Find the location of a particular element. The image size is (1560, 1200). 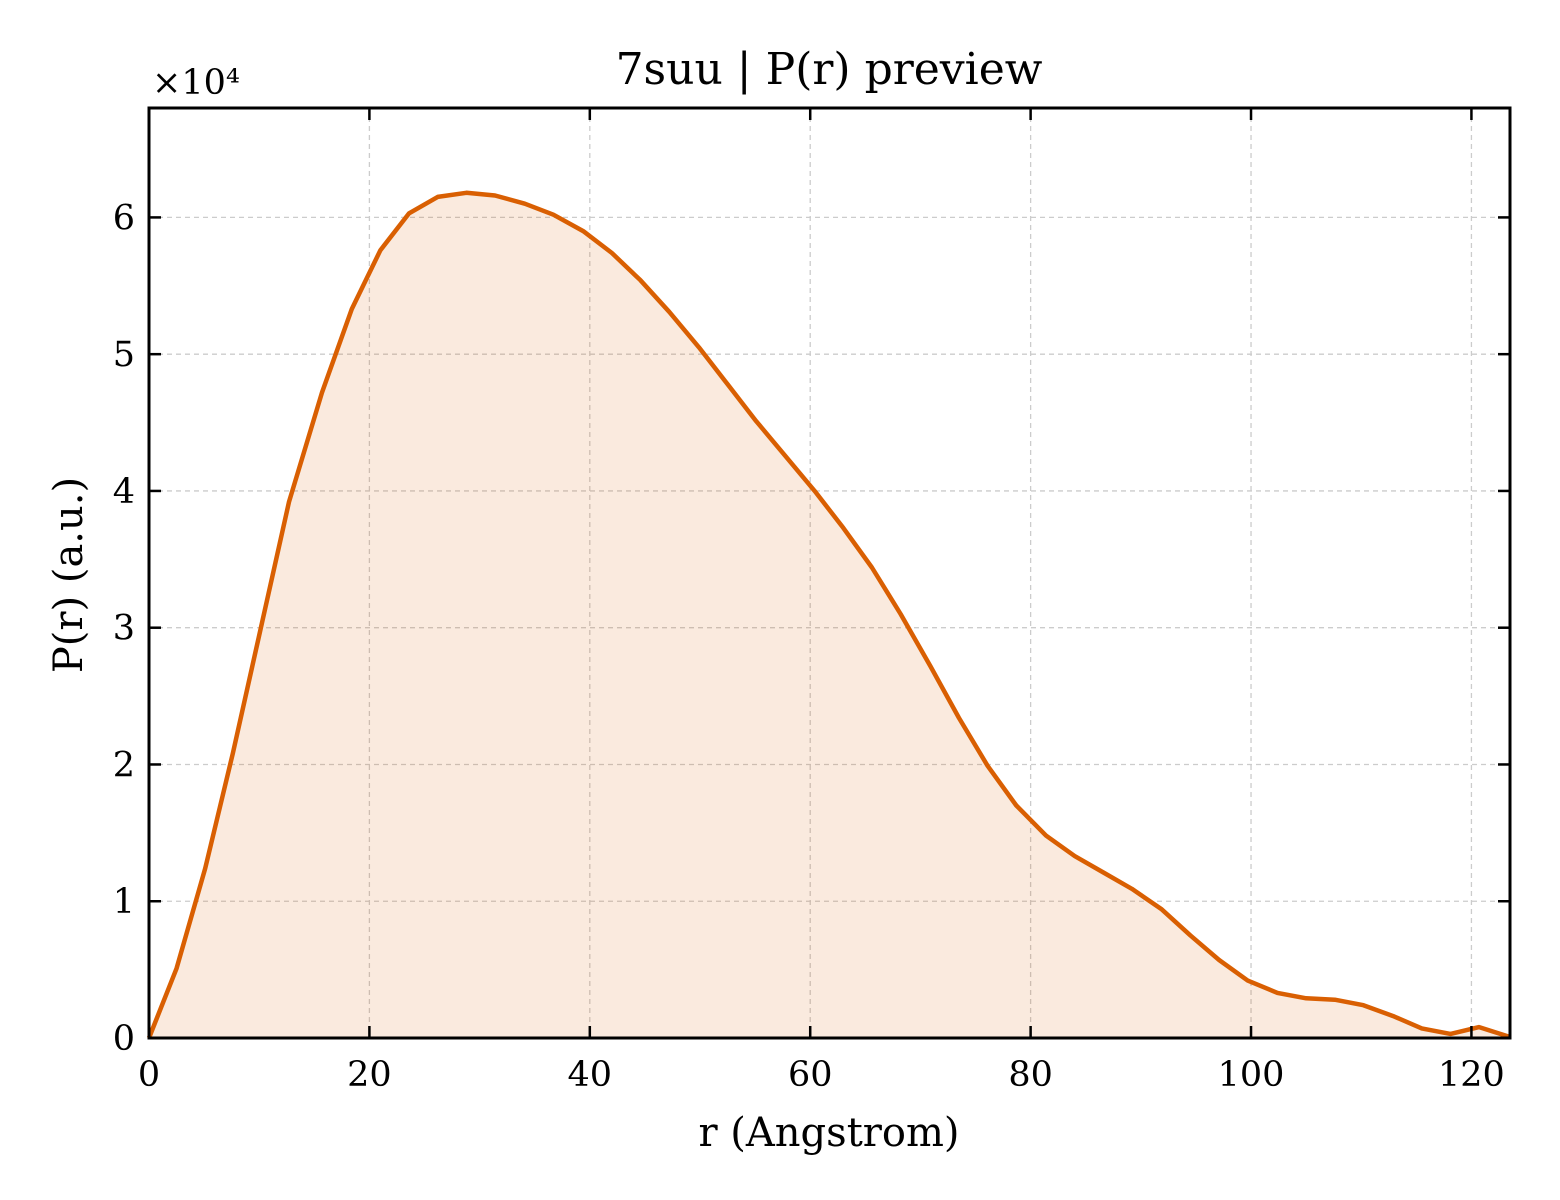

x-axis-label: r (Angstrom) is located at coordinates (828, 1133).